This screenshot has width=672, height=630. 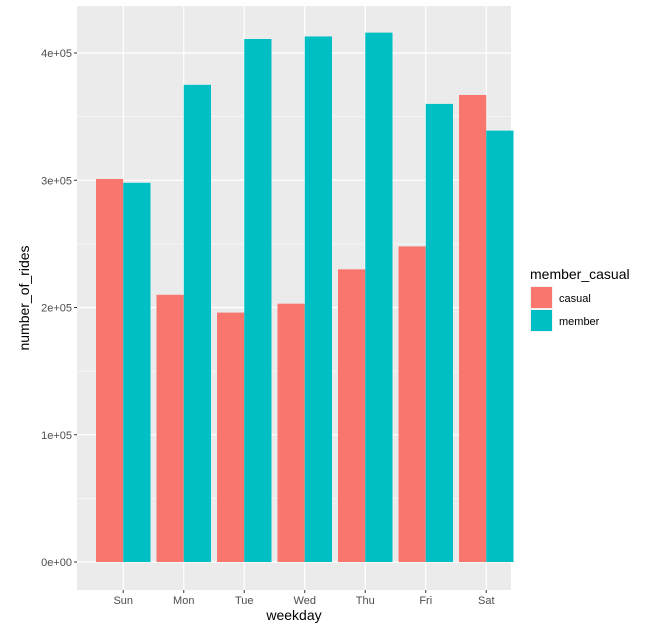 I want to click on y-tick-label: 4e+05, so click(x=56, y=54).